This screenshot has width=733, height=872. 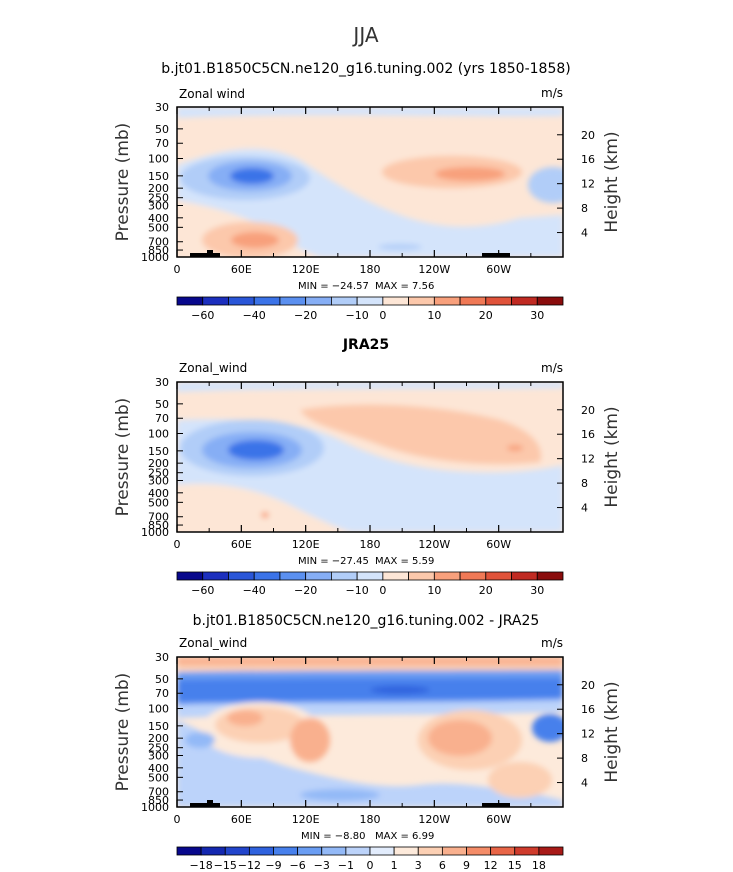 I want to click on panel-3-topography-andes, so click(x=496, y=805).